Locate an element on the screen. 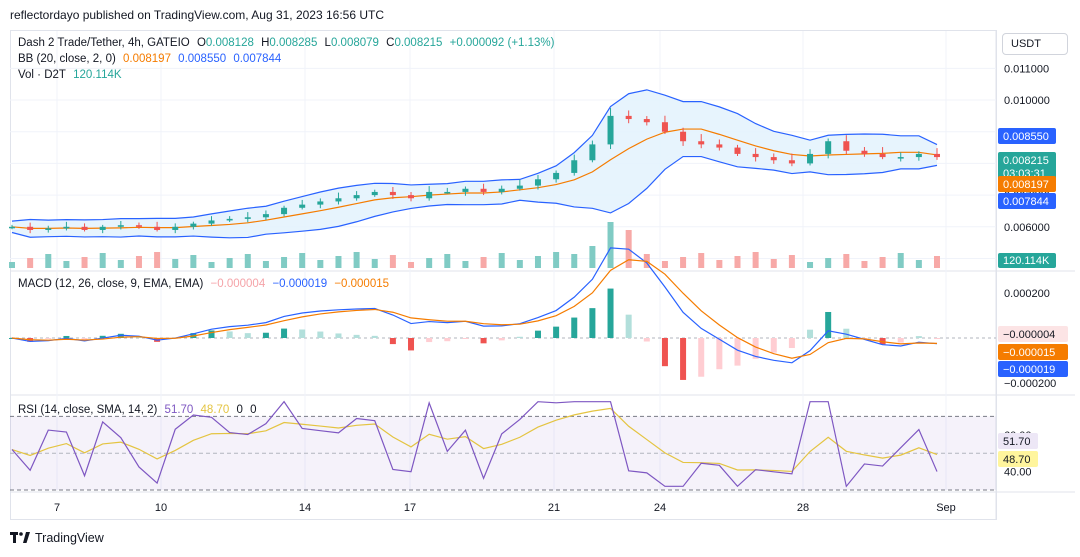 Image resolution: width=1080 pixels, height=557 pixels. price-badge is located at coordinates (1027, 201).